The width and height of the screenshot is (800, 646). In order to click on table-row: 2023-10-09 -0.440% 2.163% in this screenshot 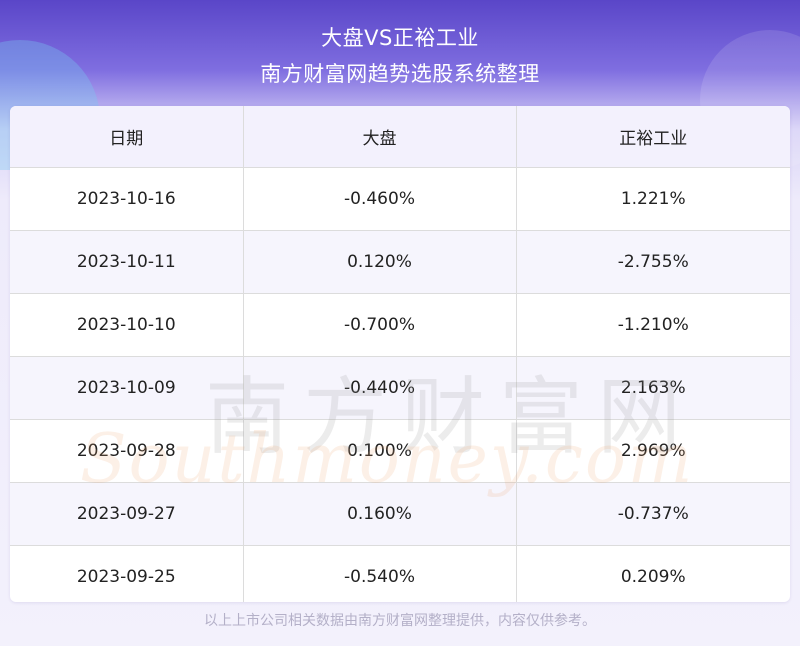, I will do `click(400, 388)`.